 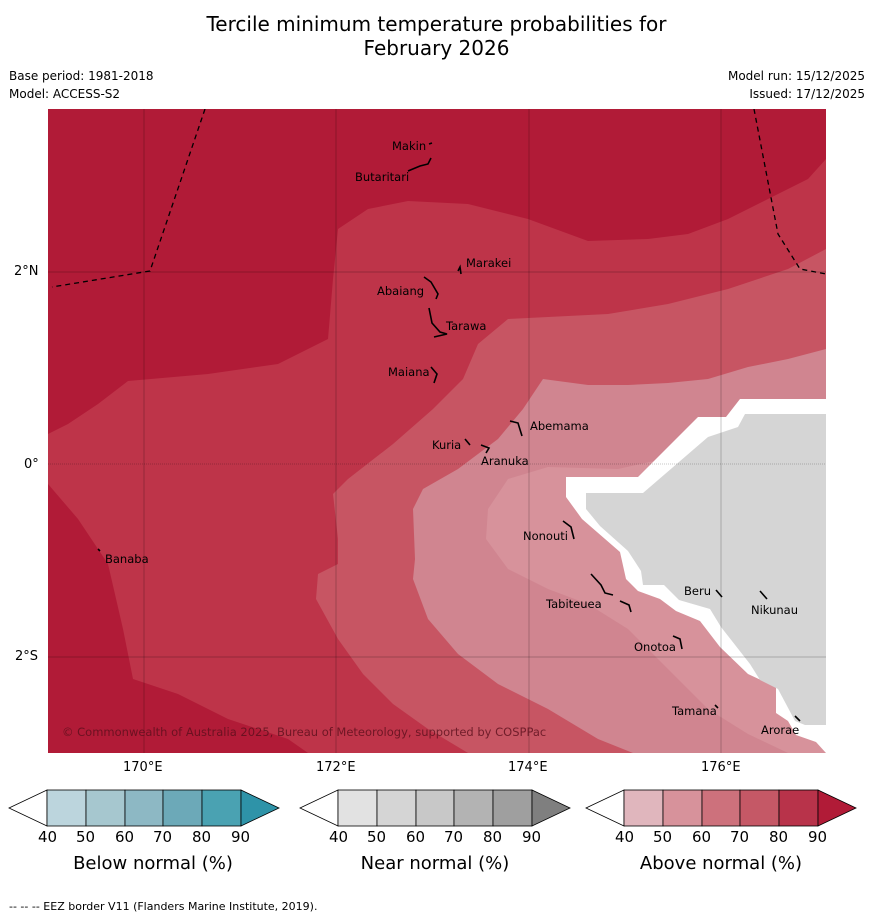 What do you see at coordinates (721, 808) in the screenshot?
I see `colorbar-above` at bounding box center [721, 808].